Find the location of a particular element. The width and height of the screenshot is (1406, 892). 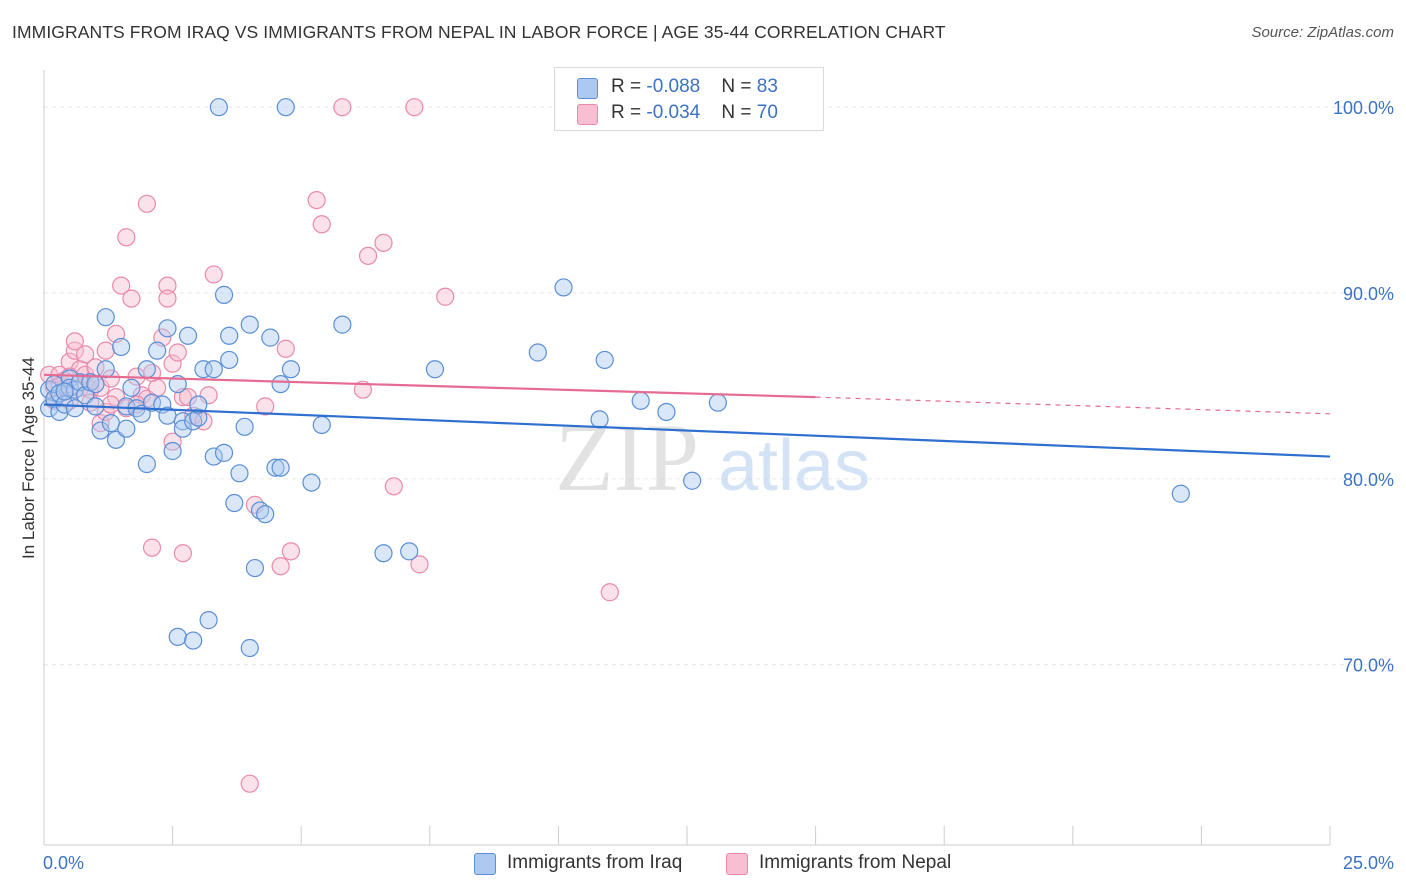

x-tick-label-end: 25.0% is located at coordinates (1368, 863).